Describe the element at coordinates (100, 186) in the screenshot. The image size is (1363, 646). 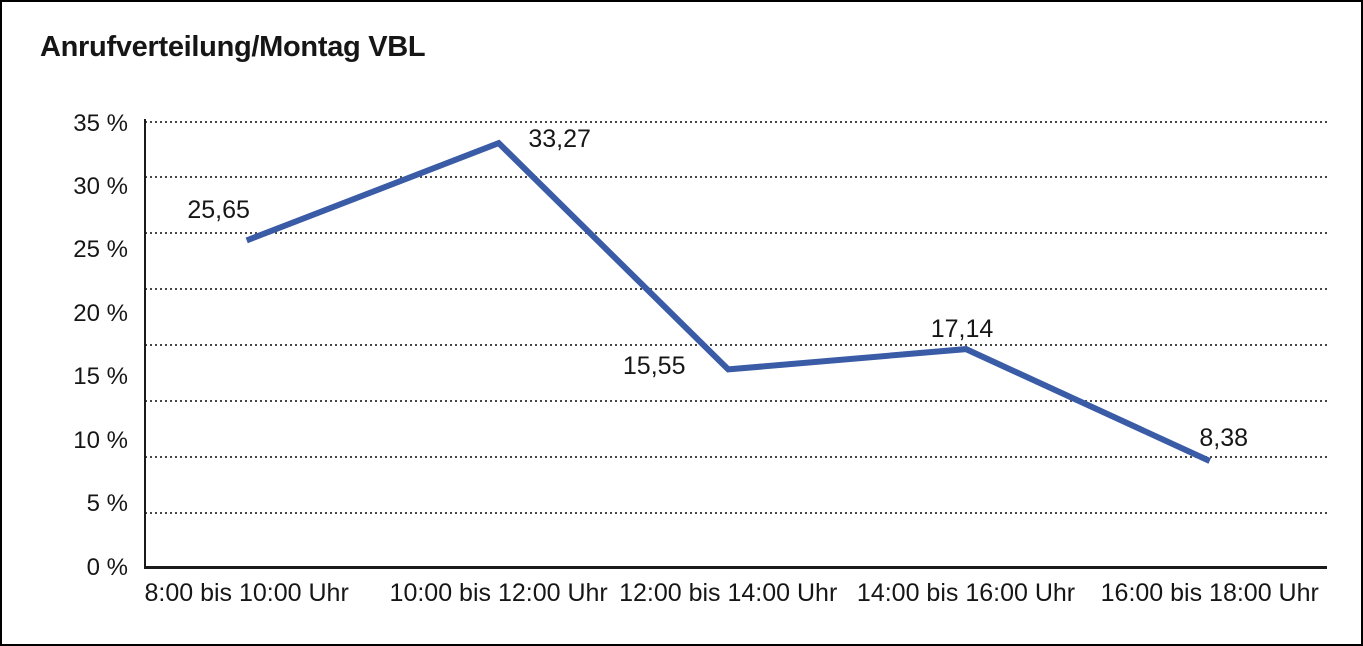
I see `y-axis-tick-label: 30 %` at that location.